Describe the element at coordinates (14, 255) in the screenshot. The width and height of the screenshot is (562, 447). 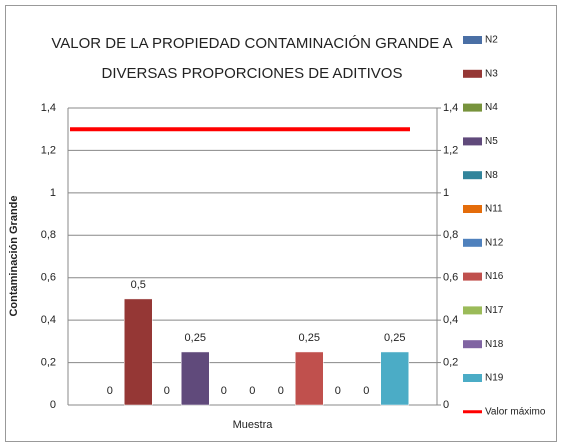
I see `y-axis-label: Contaminación Grande` at that location.